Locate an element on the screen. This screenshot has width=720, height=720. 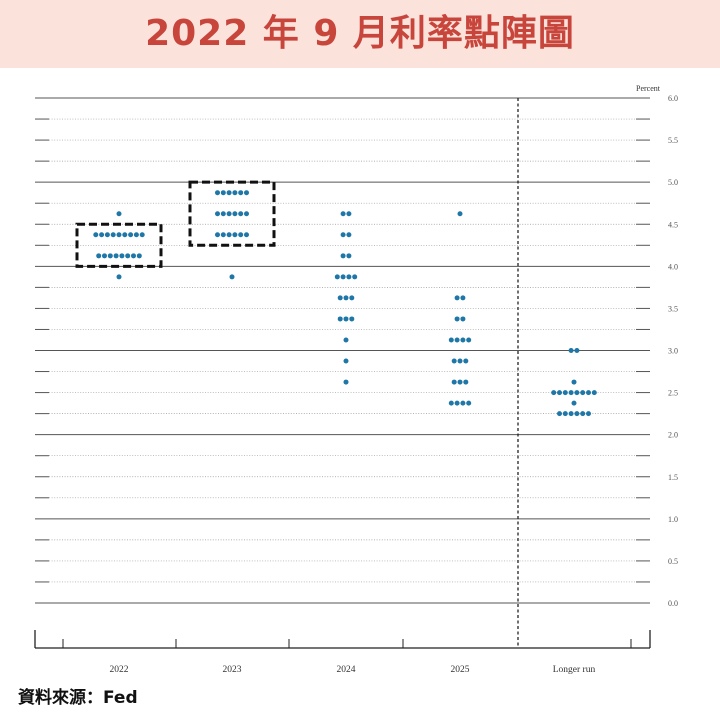
y-tick-label: 1.0 is located at coordinates (673, 519).